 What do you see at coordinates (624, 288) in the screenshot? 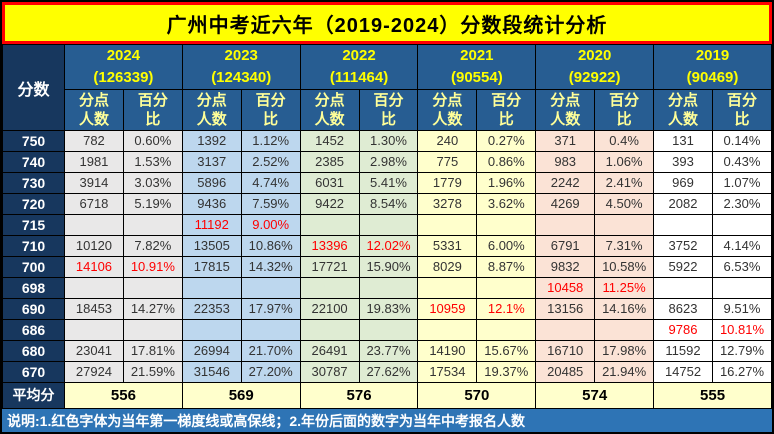
I see `table-cell: 11.25%` at bounding box center [624, 288].